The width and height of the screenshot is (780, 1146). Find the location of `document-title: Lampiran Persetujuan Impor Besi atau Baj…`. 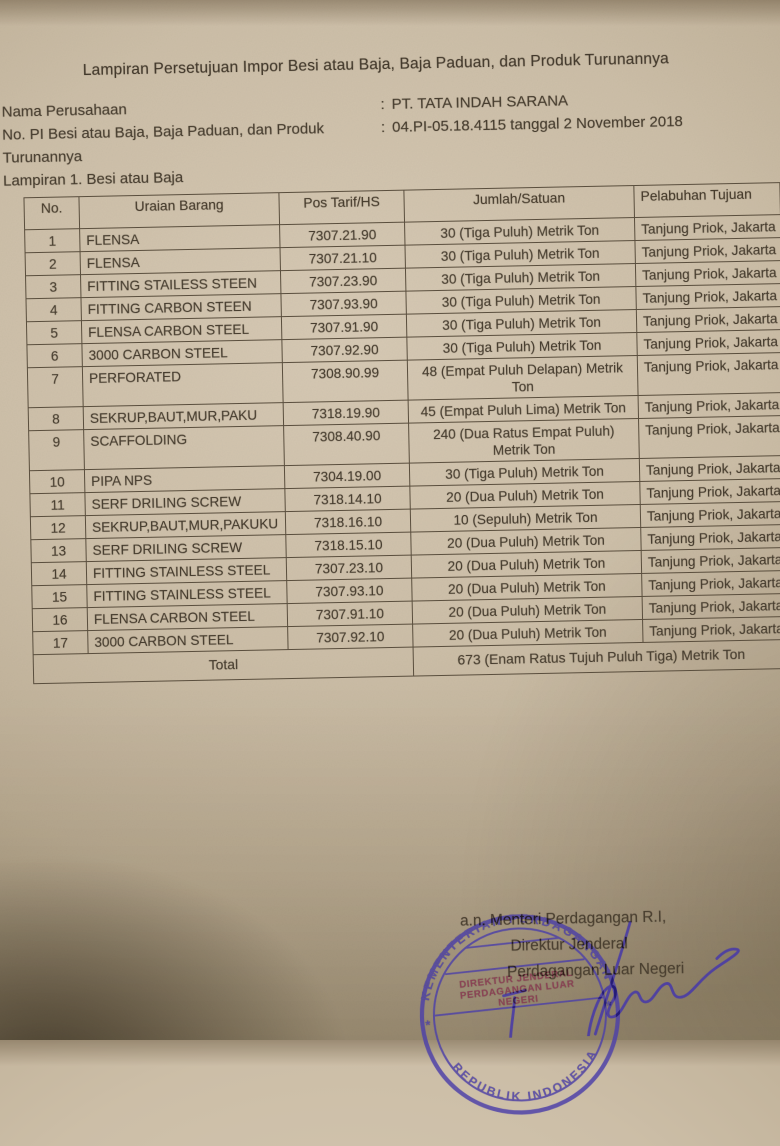

document-title: Lampiran Persetujuan Impor Besi atau Baj… is located at coordinates (376, 65).